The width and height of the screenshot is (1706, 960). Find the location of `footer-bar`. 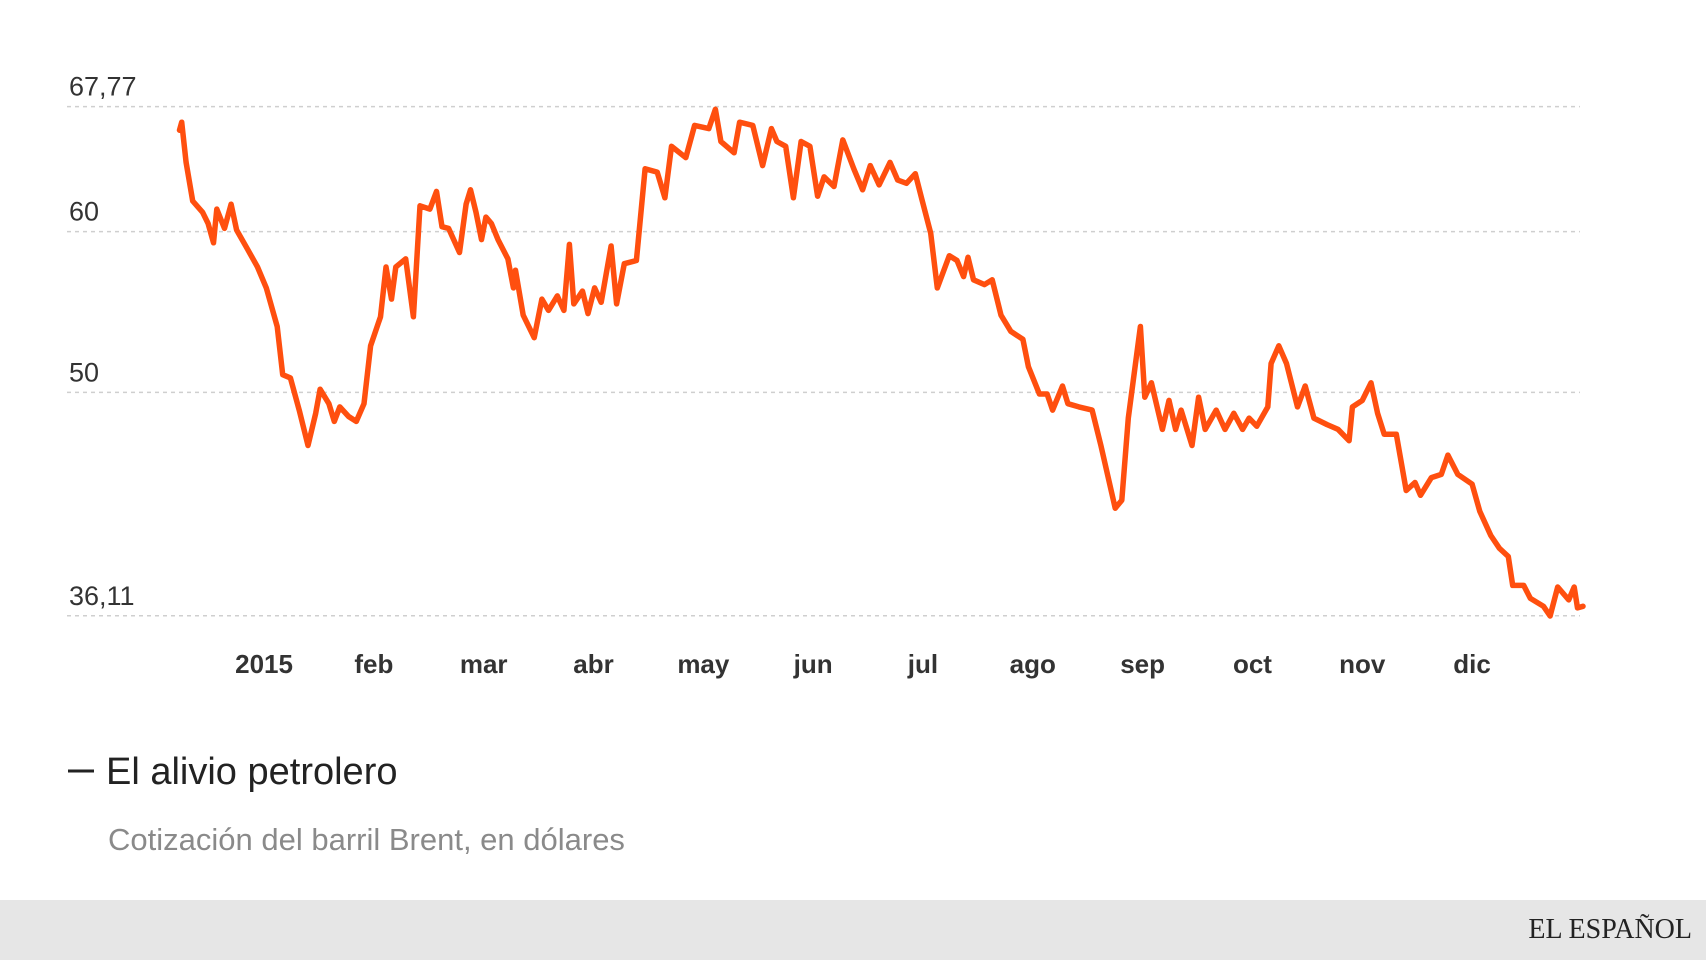

footer-bar is located at coordinates (853, 930).